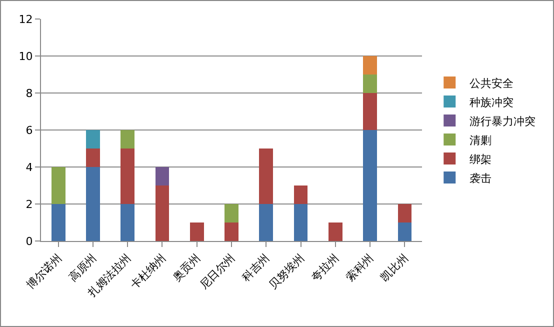 Image resolution: width=554 pixels, height=327 pixels. I want to click on legend-label: 袭击, so click(481, 178).